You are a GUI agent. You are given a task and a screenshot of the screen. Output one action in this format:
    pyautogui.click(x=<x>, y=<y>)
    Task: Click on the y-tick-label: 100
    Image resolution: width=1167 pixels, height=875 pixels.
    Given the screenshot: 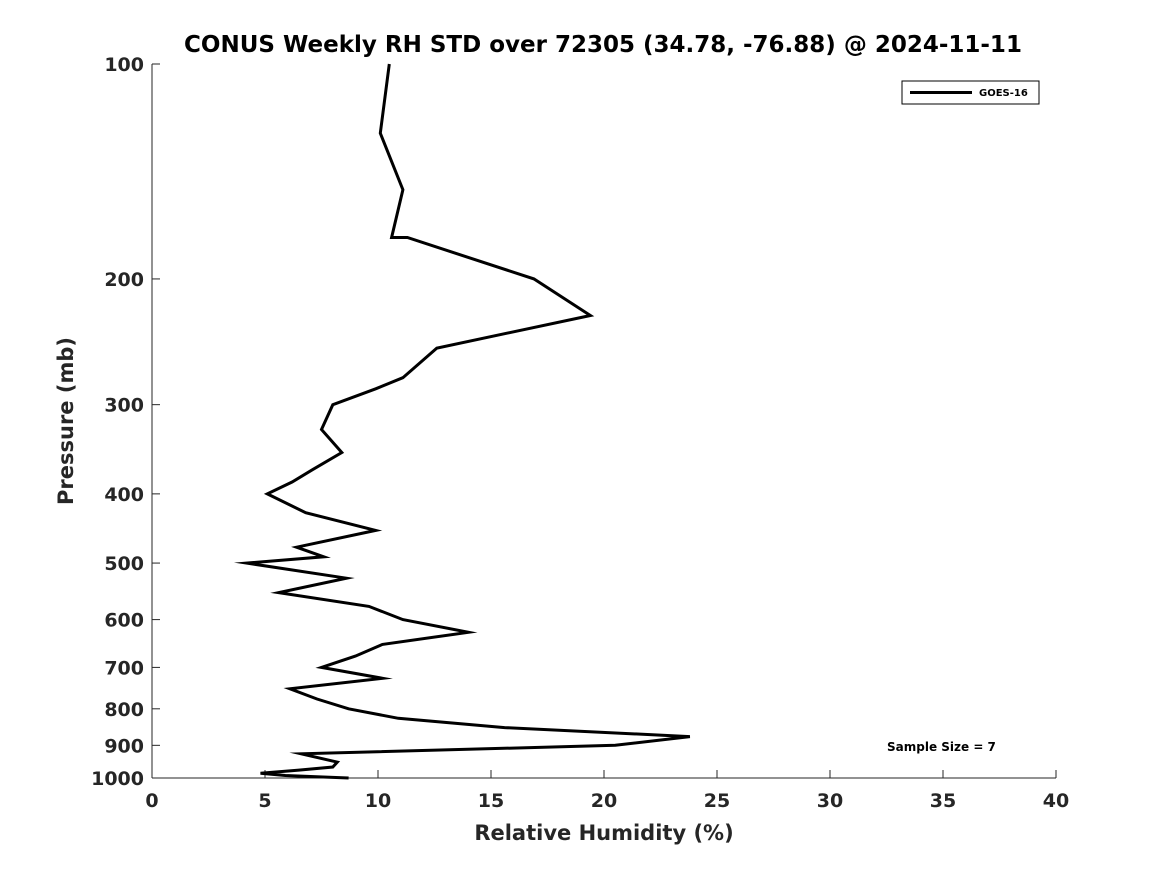 What is the action you would take?
    pyautogui.click(x=124, y=65)
    